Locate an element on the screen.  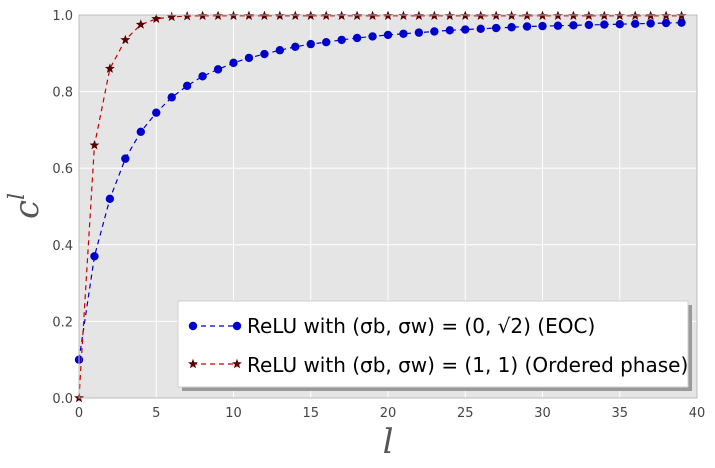
legend-marker-eoc-right is located at coordinates (237, 326).